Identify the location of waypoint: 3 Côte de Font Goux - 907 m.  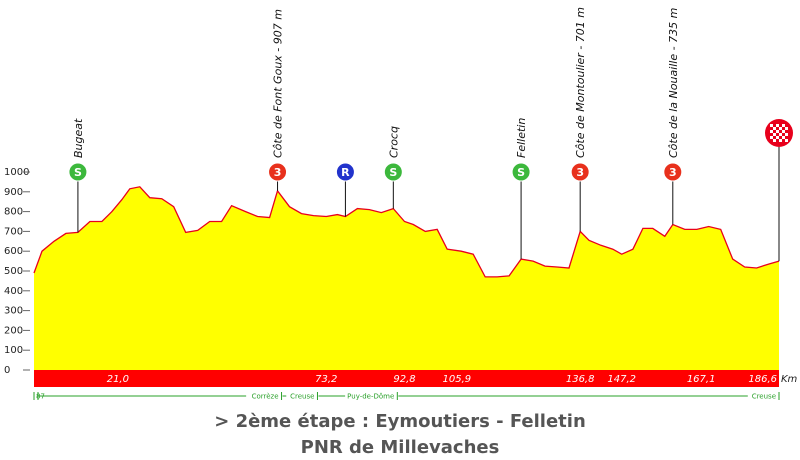
(278, 100).